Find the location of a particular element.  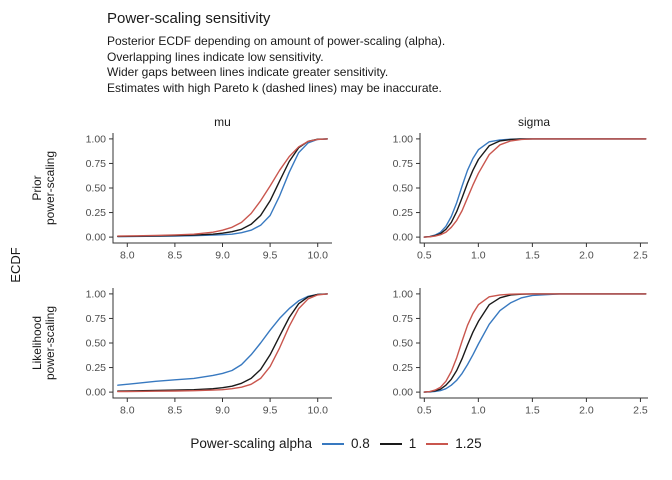

legend-item-label: 1.25 is located at coordinates (468, 443).